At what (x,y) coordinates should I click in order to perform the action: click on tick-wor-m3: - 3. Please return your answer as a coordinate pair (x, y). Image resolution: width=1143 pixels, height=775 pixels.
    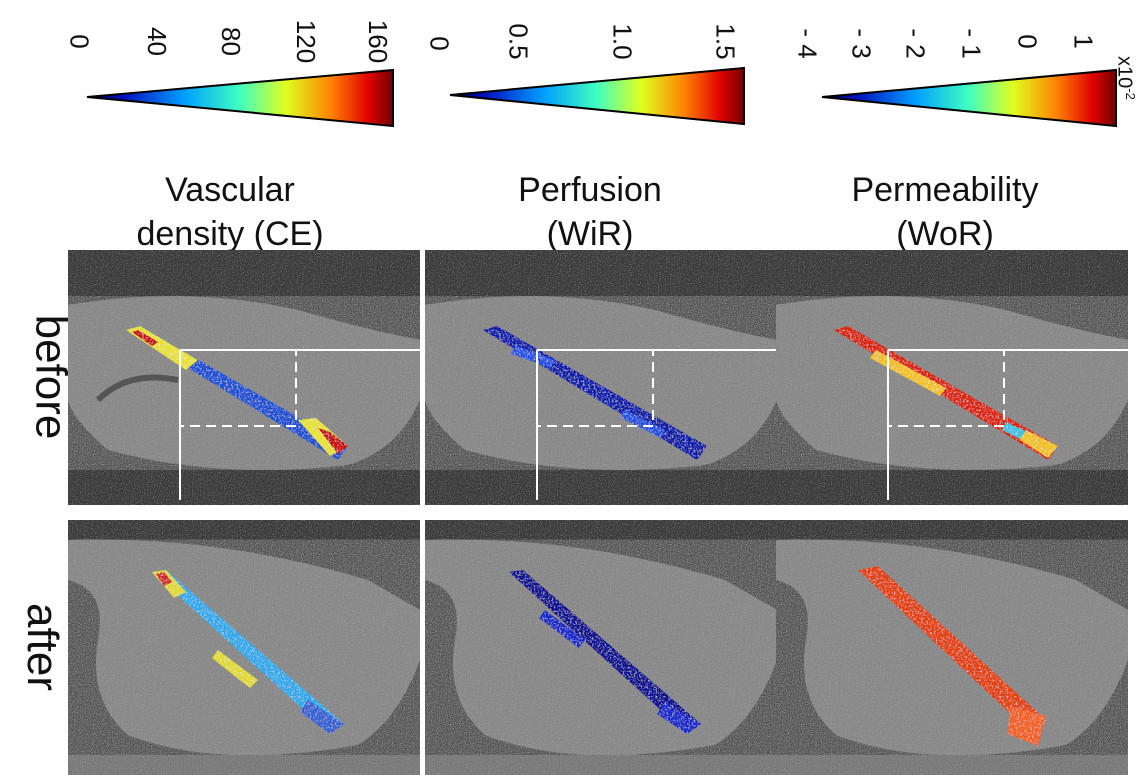
    Looking at the image, I should click on (861, 43).